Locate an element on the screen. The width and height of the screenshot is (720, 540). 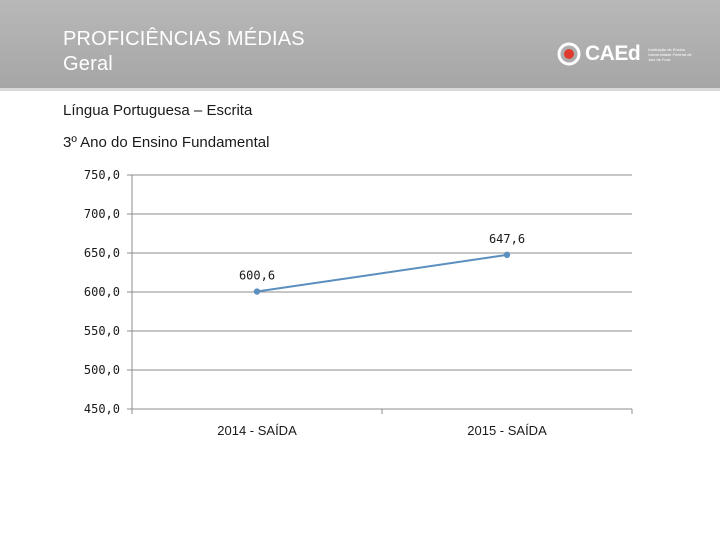
y-tick-label: 600,0 is located at coordinates (102, 292).